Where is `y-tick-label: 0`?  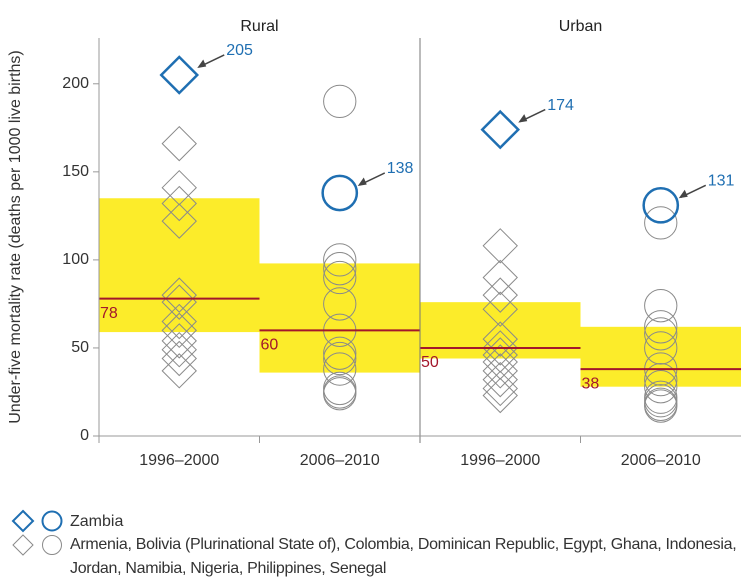 y-tick-label: 0 is located at coordinates (84, 435).